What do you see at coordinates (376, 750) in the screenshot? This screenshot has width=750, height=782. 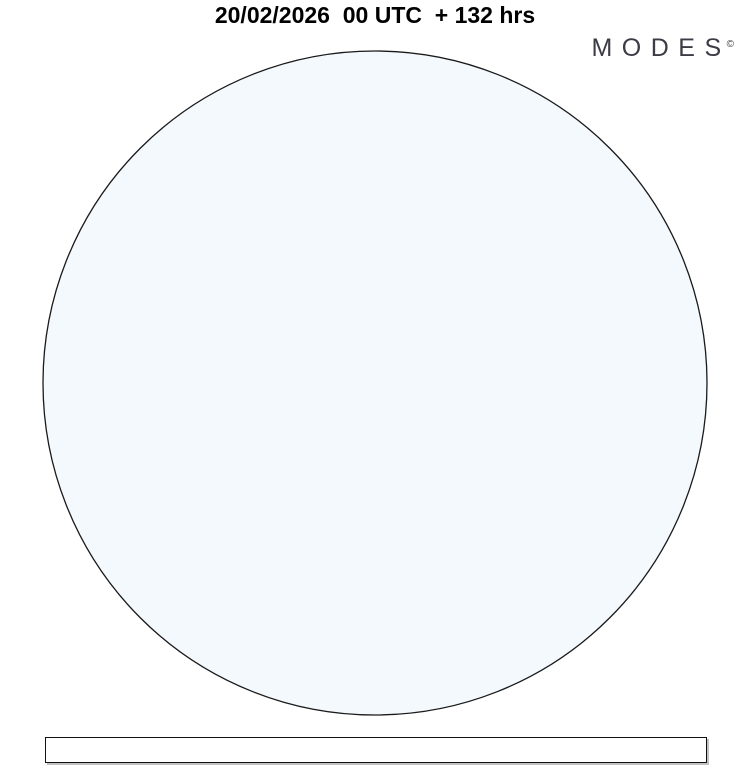 I see `colorbar` at bounding box center [376, 750].